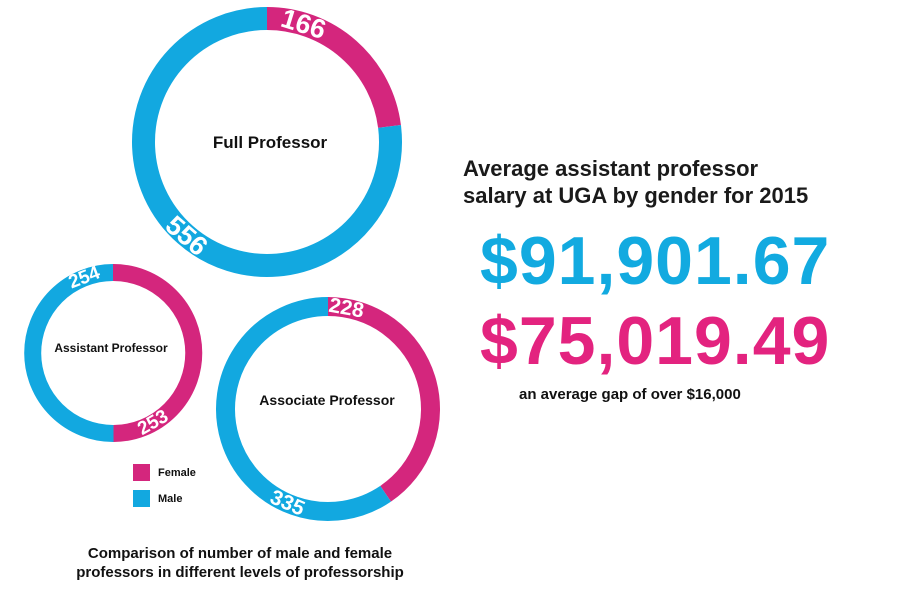 This screenshot has height=600, width=900. I want to click on caption-line-1: Comparison of number of male and female, so click(240, 553).